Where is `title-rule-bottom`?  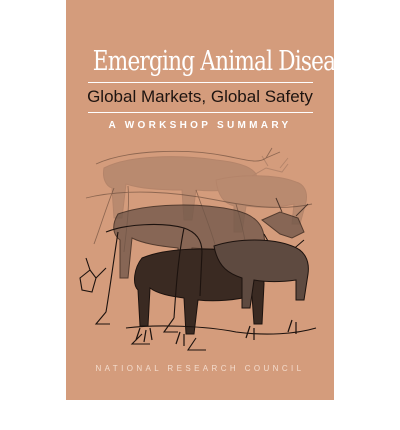 title-rule-bottom is located at coordinates (200, 112).